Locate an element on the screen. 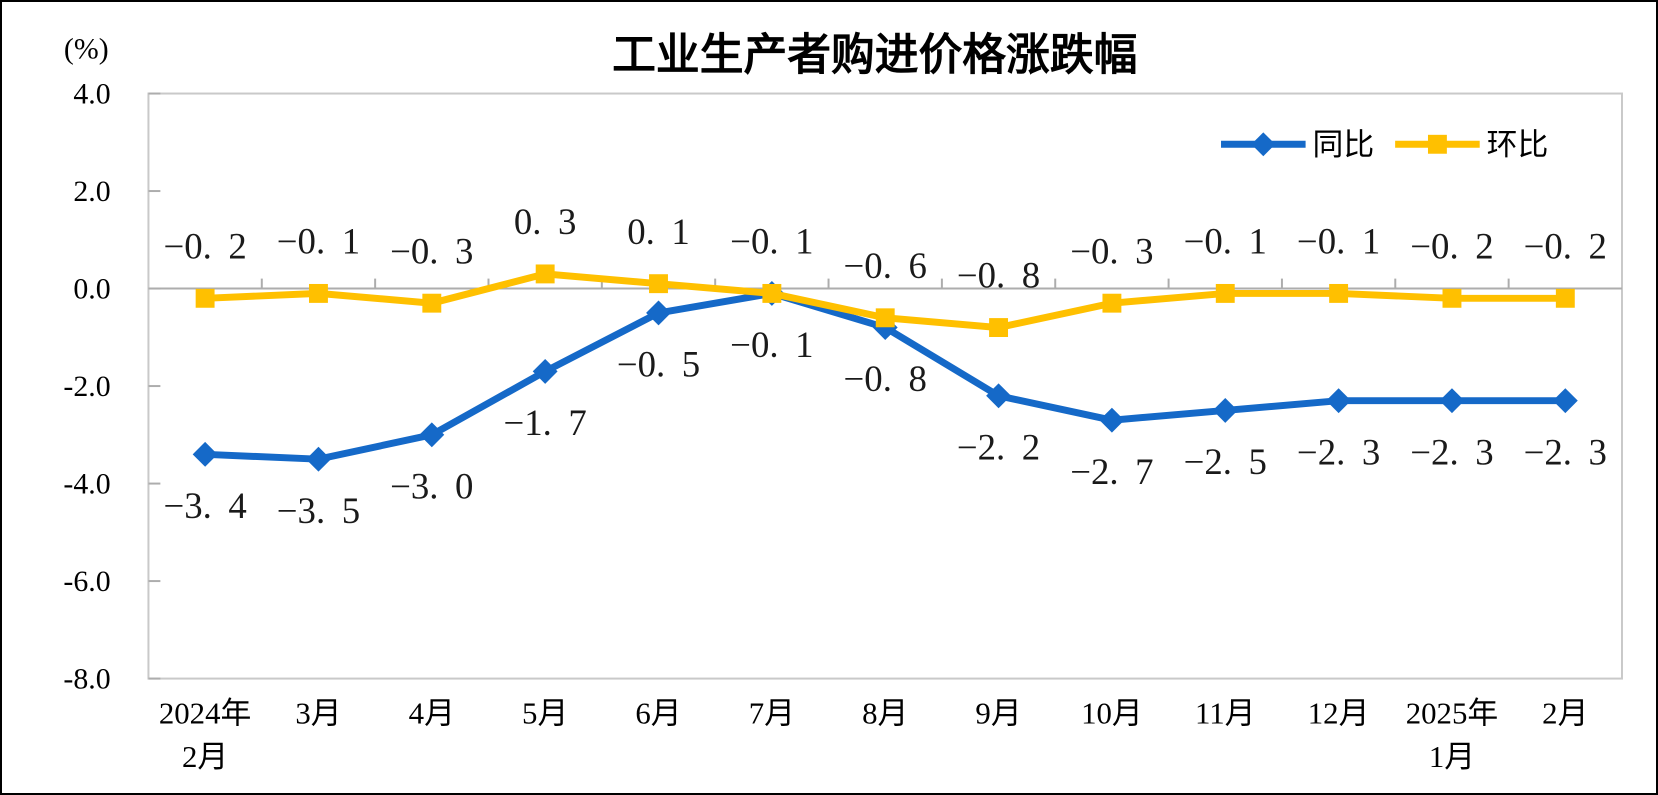 Image resolution: width=1658 pixels, height=795 pixels. x-axis-label: 4月 is located at coordinates (432, 713).